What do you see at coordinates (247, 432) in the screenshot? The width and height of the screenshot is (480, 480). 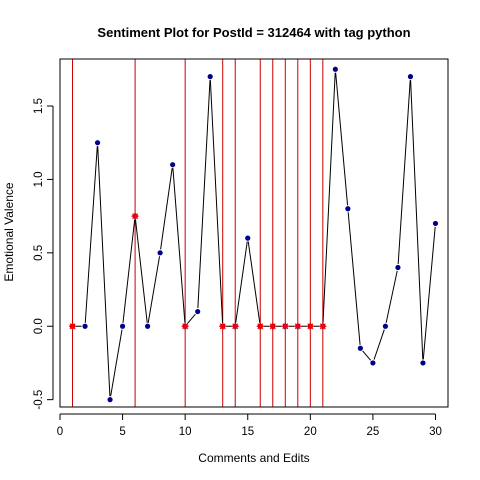 I see `x-tick-label: 15` at bounding box center [247, 432].